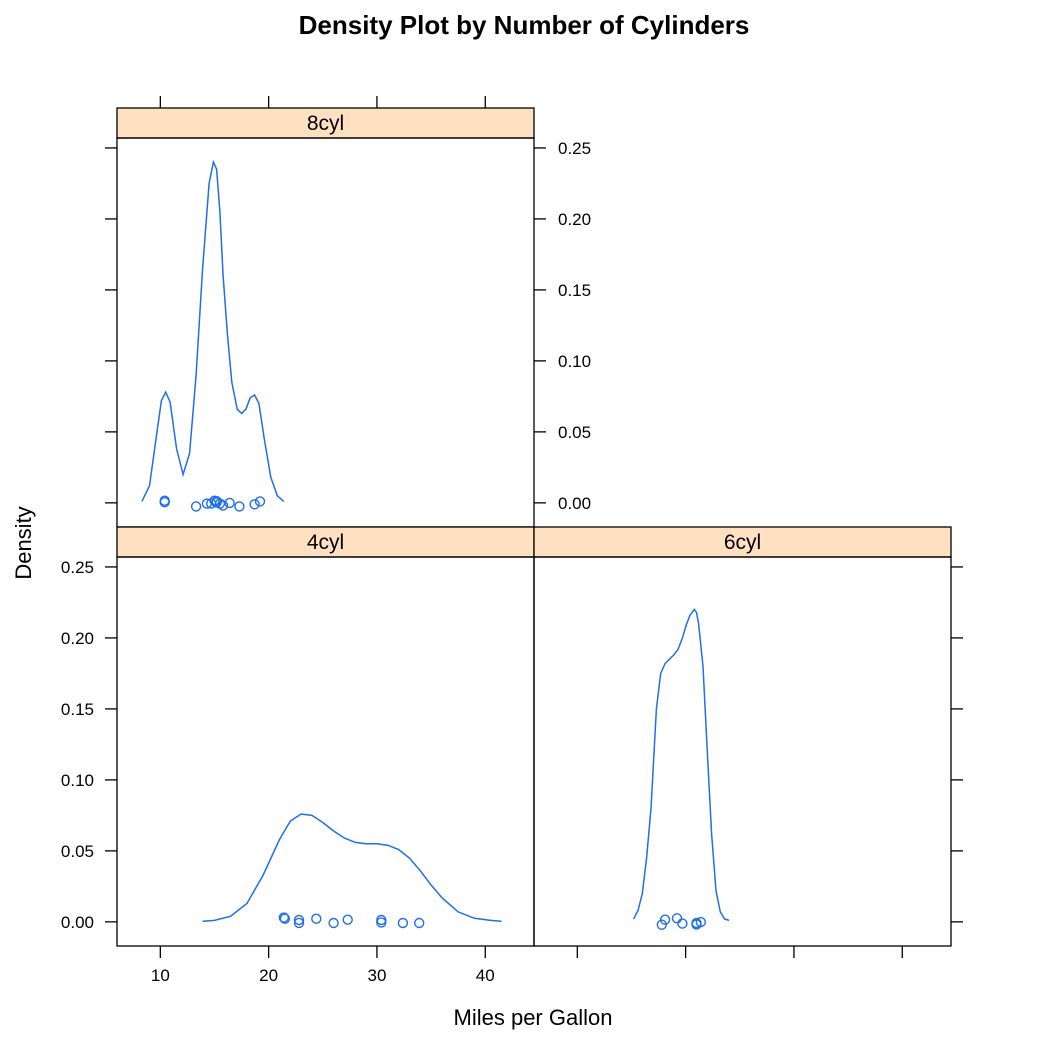  What do you see at coordinates (325, 751) in the screenshot?
I see `panel-frame-4cyl` at bounding box center [325, 751].